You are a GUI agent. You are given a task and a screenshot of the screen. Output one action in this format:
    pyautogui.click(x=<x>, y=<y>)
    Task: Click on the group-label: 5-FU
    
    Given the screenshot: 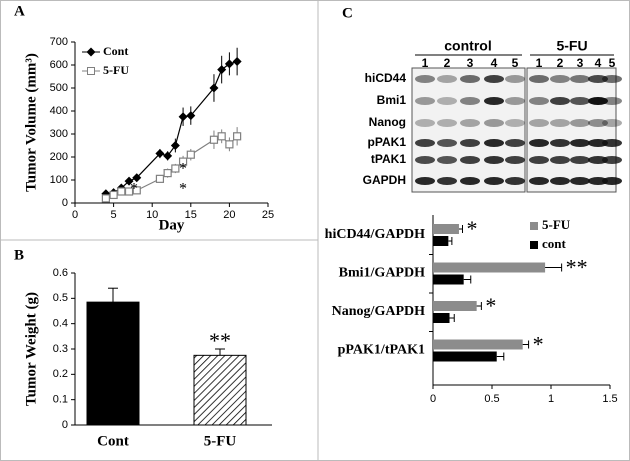 What is the action you would take?
    pyautogui.click(x=571, y=46)
    